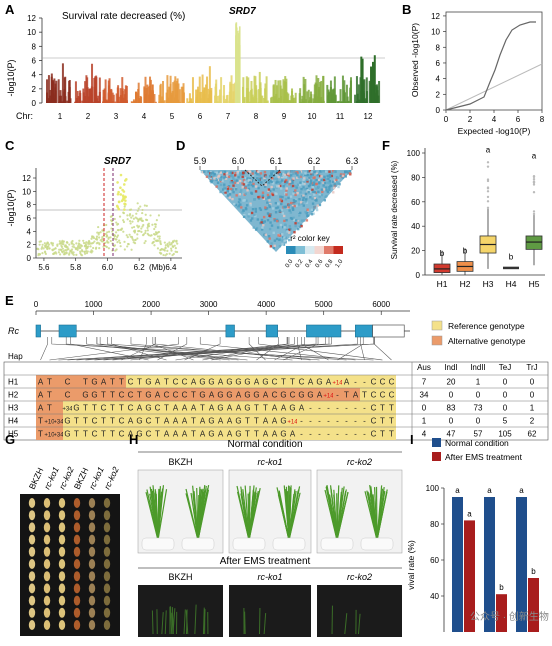 The image size is (552, 646). Describe the element at coordinates (414, 153) in the screenshot. I see `panel-f-ytick-label: 100` at that location.